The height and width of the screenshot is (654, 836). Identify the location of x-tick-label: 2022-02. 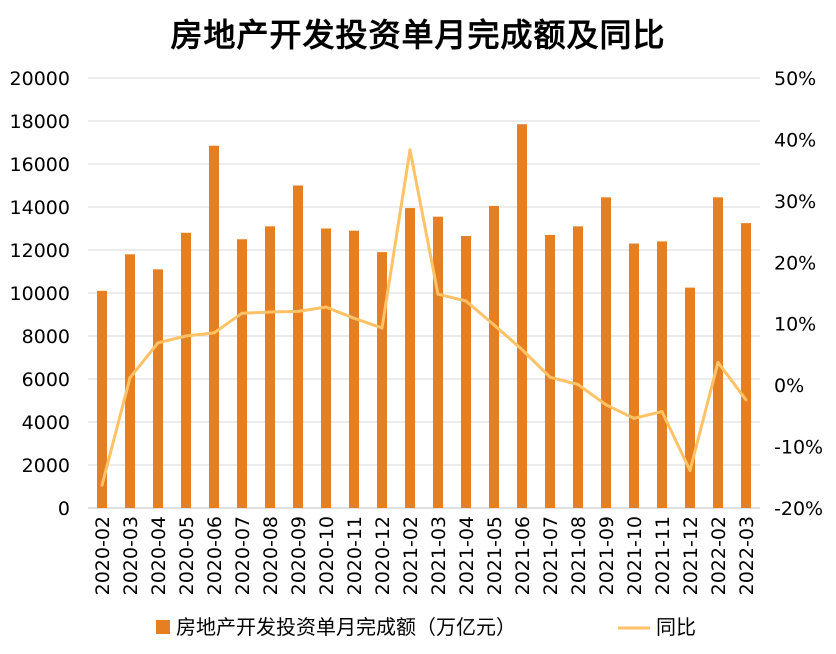
(719, 555).